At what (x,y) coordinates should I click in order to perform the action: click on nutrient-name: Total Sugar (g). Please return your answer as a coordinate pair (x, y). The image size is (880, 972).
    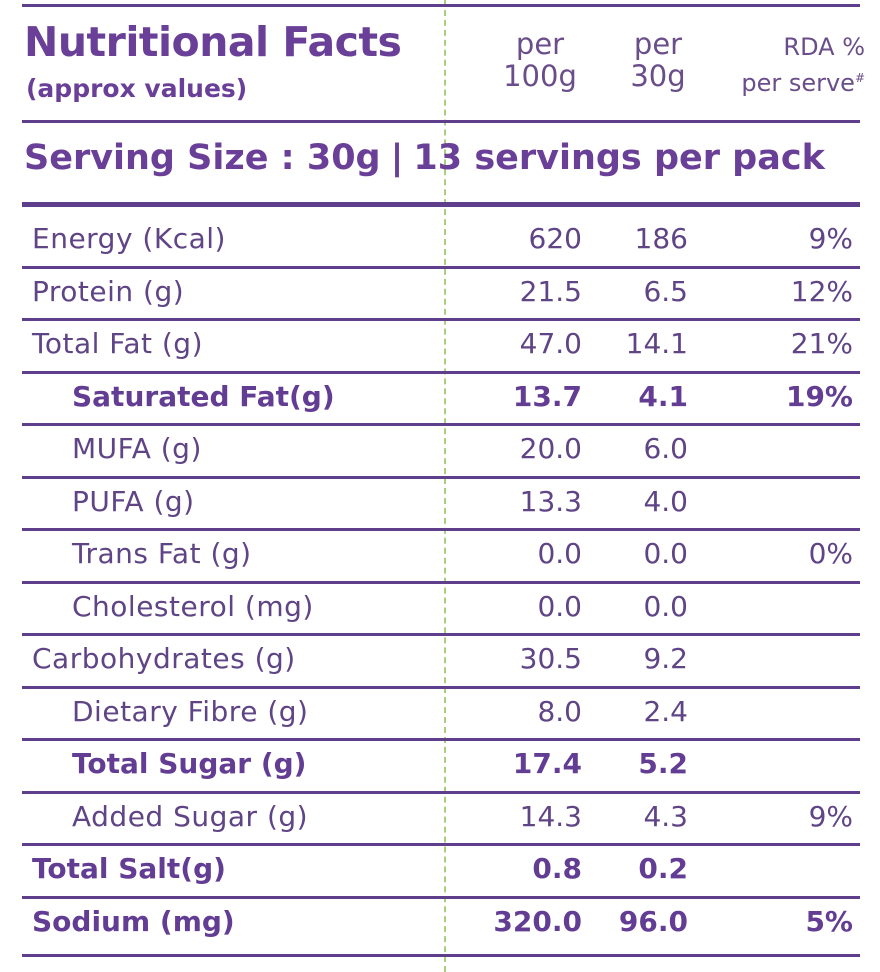
    Looking at the image, I should click on (189, 763).